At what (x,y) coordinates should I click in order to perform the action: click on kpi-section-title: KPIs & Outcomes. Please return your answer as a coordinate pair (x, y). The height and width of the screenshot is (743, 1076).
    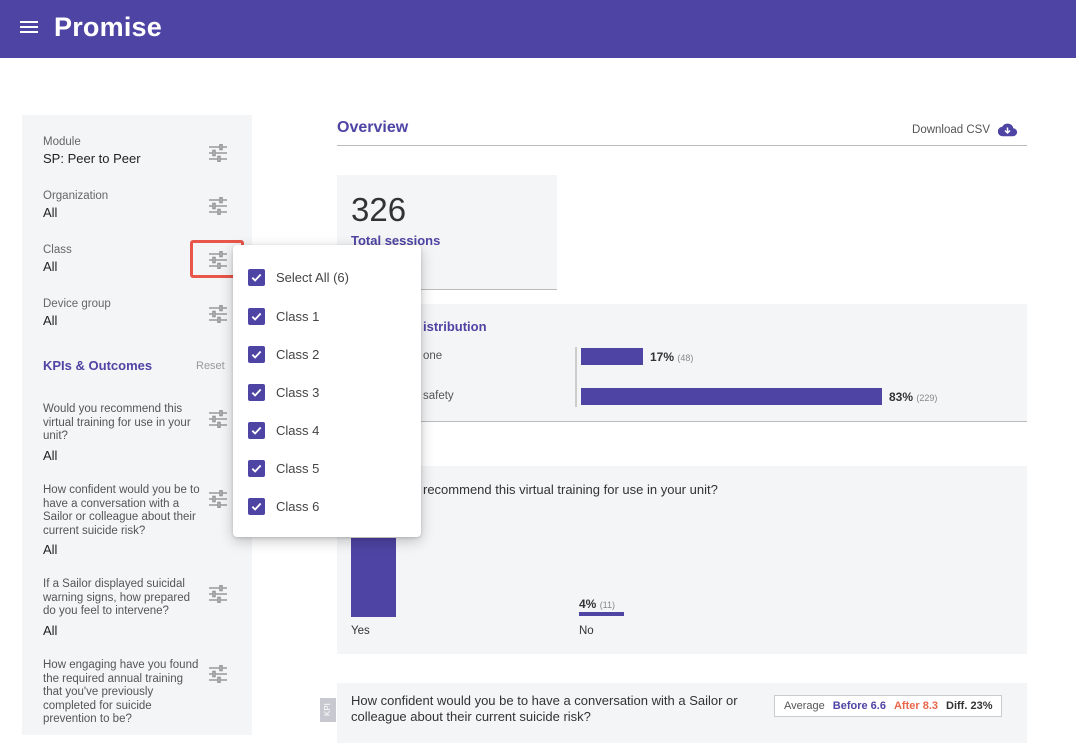
    Looking at the image, I should click on (98, 365).